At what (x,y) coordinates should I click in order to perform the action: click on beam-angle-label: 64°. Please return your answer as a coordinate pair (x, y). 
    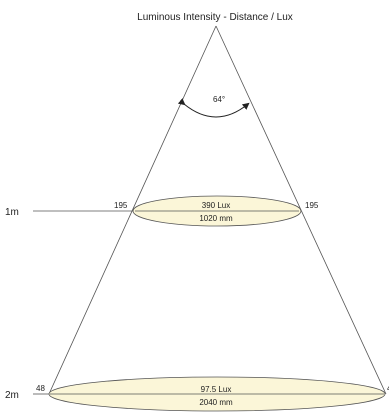
    Looking at the image, I should click on (219, 99).